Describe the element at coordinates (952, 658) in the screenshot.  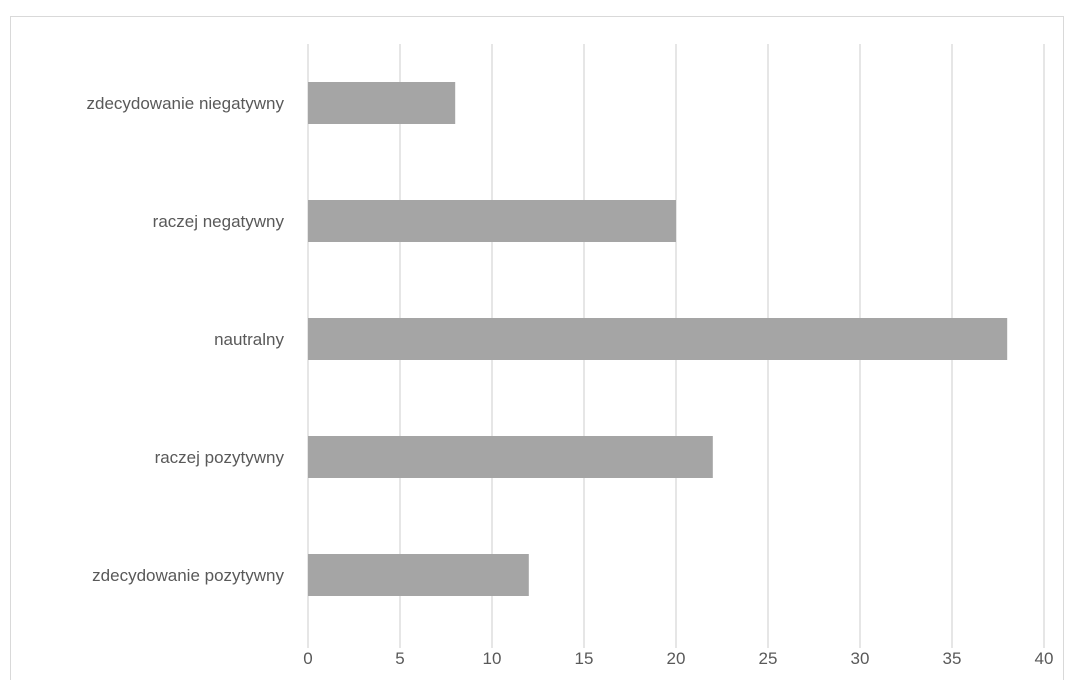
I see `x-tick-label: 35` at that location.